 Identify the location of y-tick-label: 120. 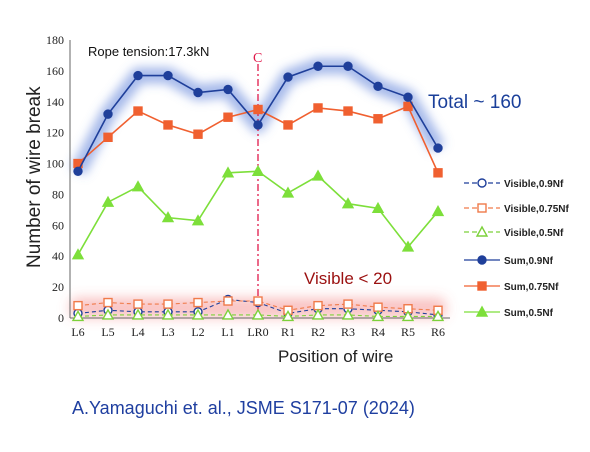
(55, 133).